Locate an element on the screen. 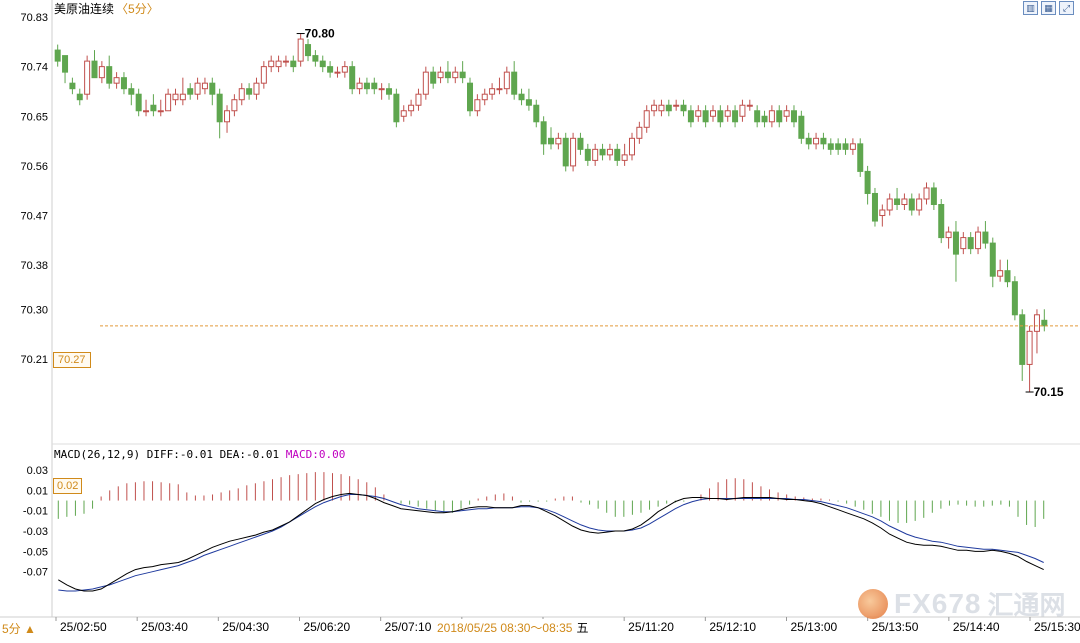  price-y-tick: 70.21 is located at coordinates (34, 360).